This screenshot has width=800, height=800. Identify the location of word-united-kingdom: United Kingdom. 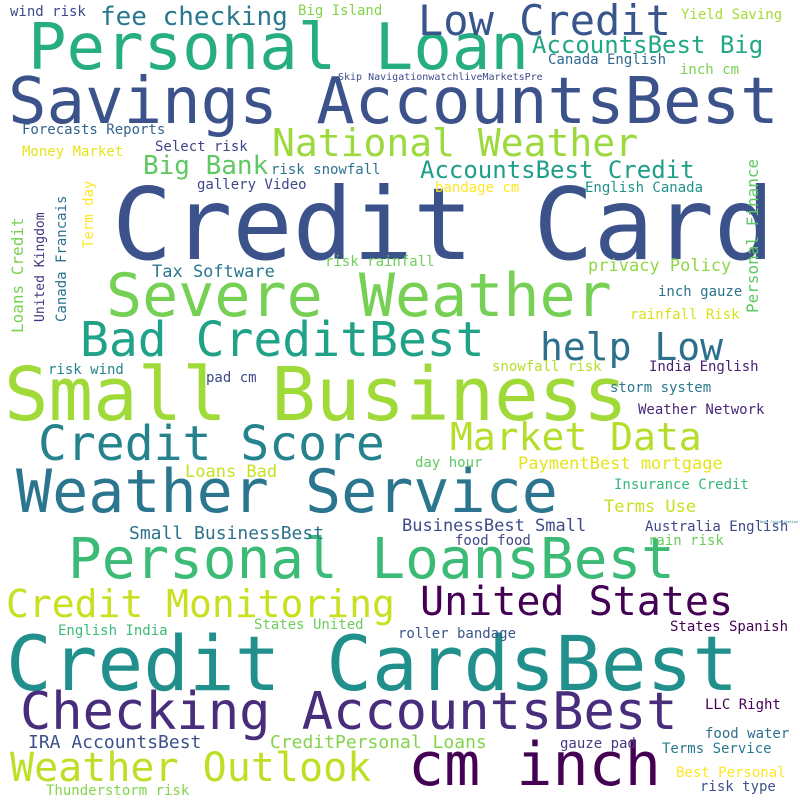
(40, 267).